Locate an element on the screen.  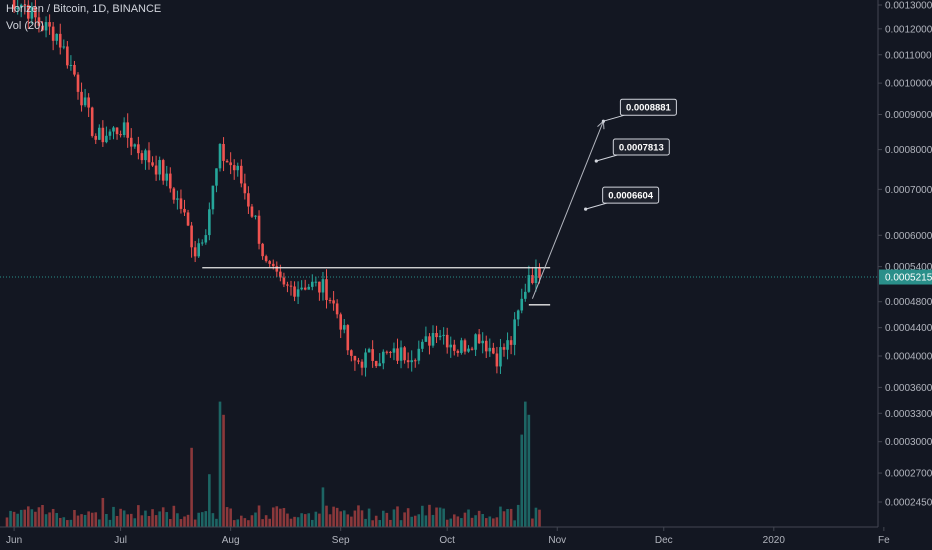
y-tick-label: 0.0002450 is located at coordinates (908, 503).